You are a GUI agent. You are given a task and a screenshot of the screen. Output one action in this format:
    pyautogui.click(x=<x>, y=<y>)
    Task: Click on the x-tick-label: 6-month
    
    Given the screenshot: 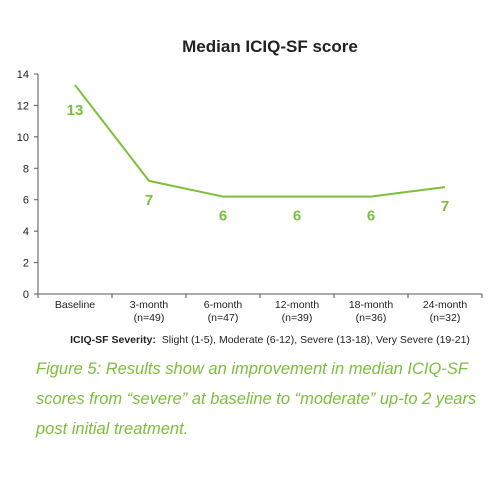 What is the action you would take?
    pyautogui.click(x=223, y=305)
    